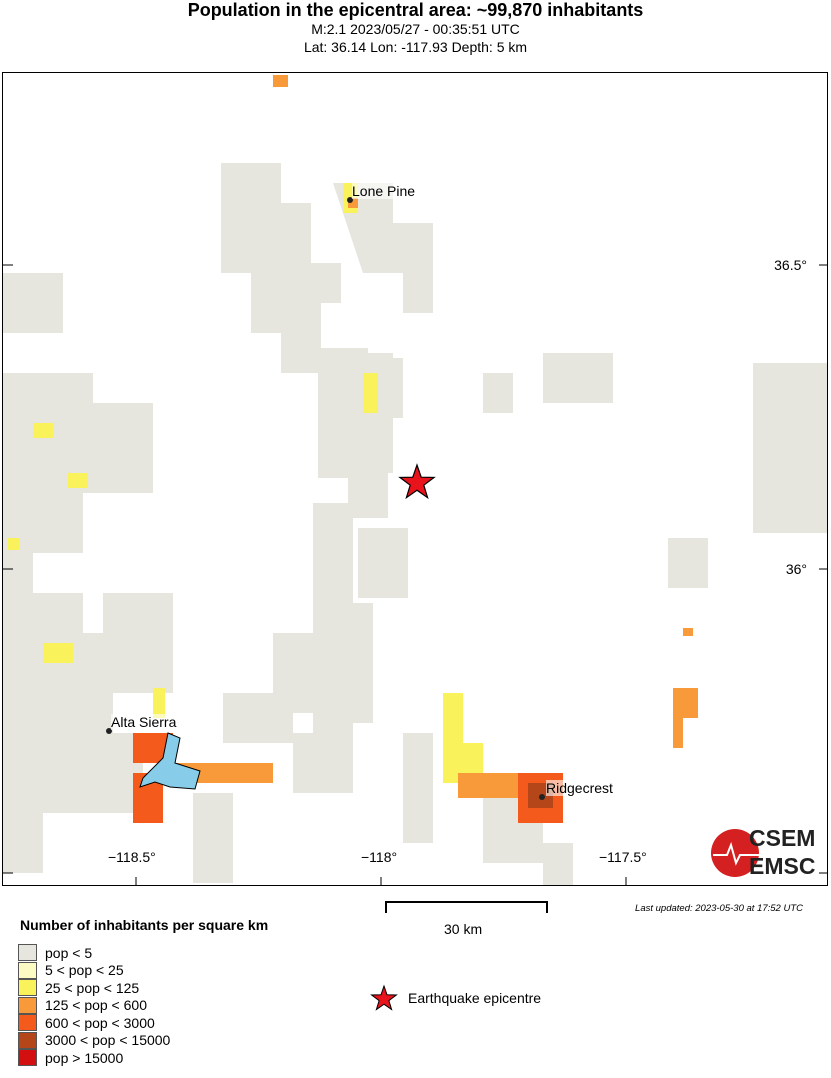 The height and width of the screenshot is (1078, 831). I want to click on red-star-icon, so click(384, 997).